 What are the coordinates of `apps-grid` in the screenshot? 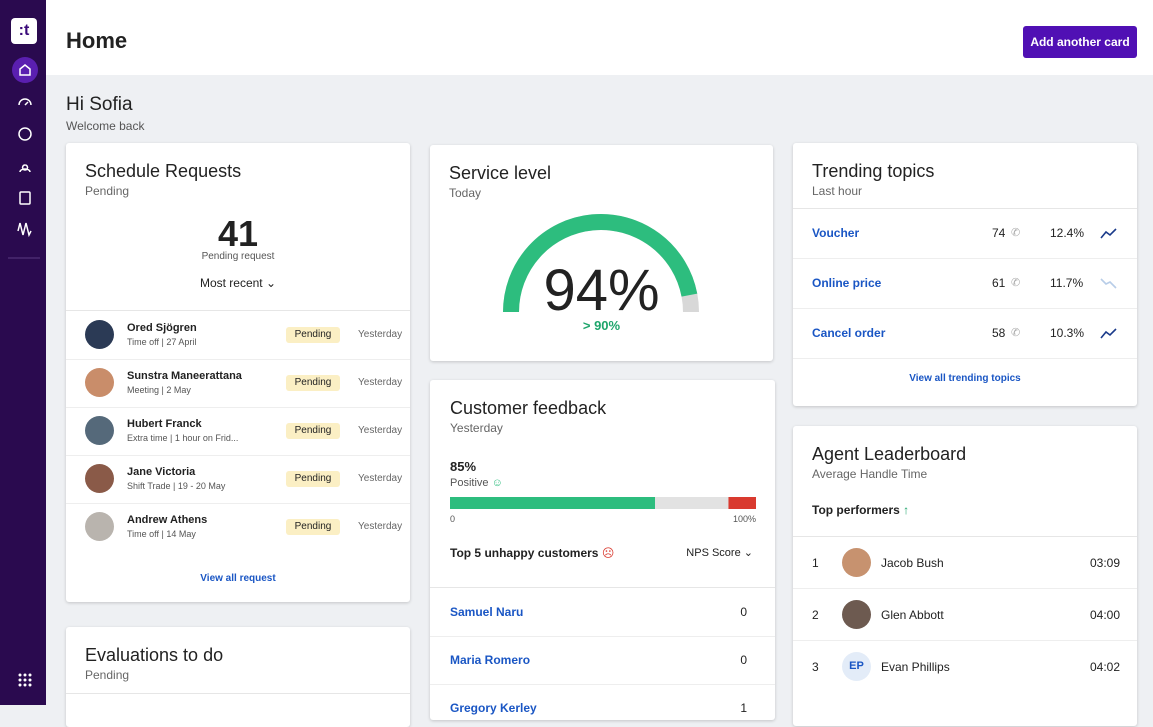 It's located at (25, 680).